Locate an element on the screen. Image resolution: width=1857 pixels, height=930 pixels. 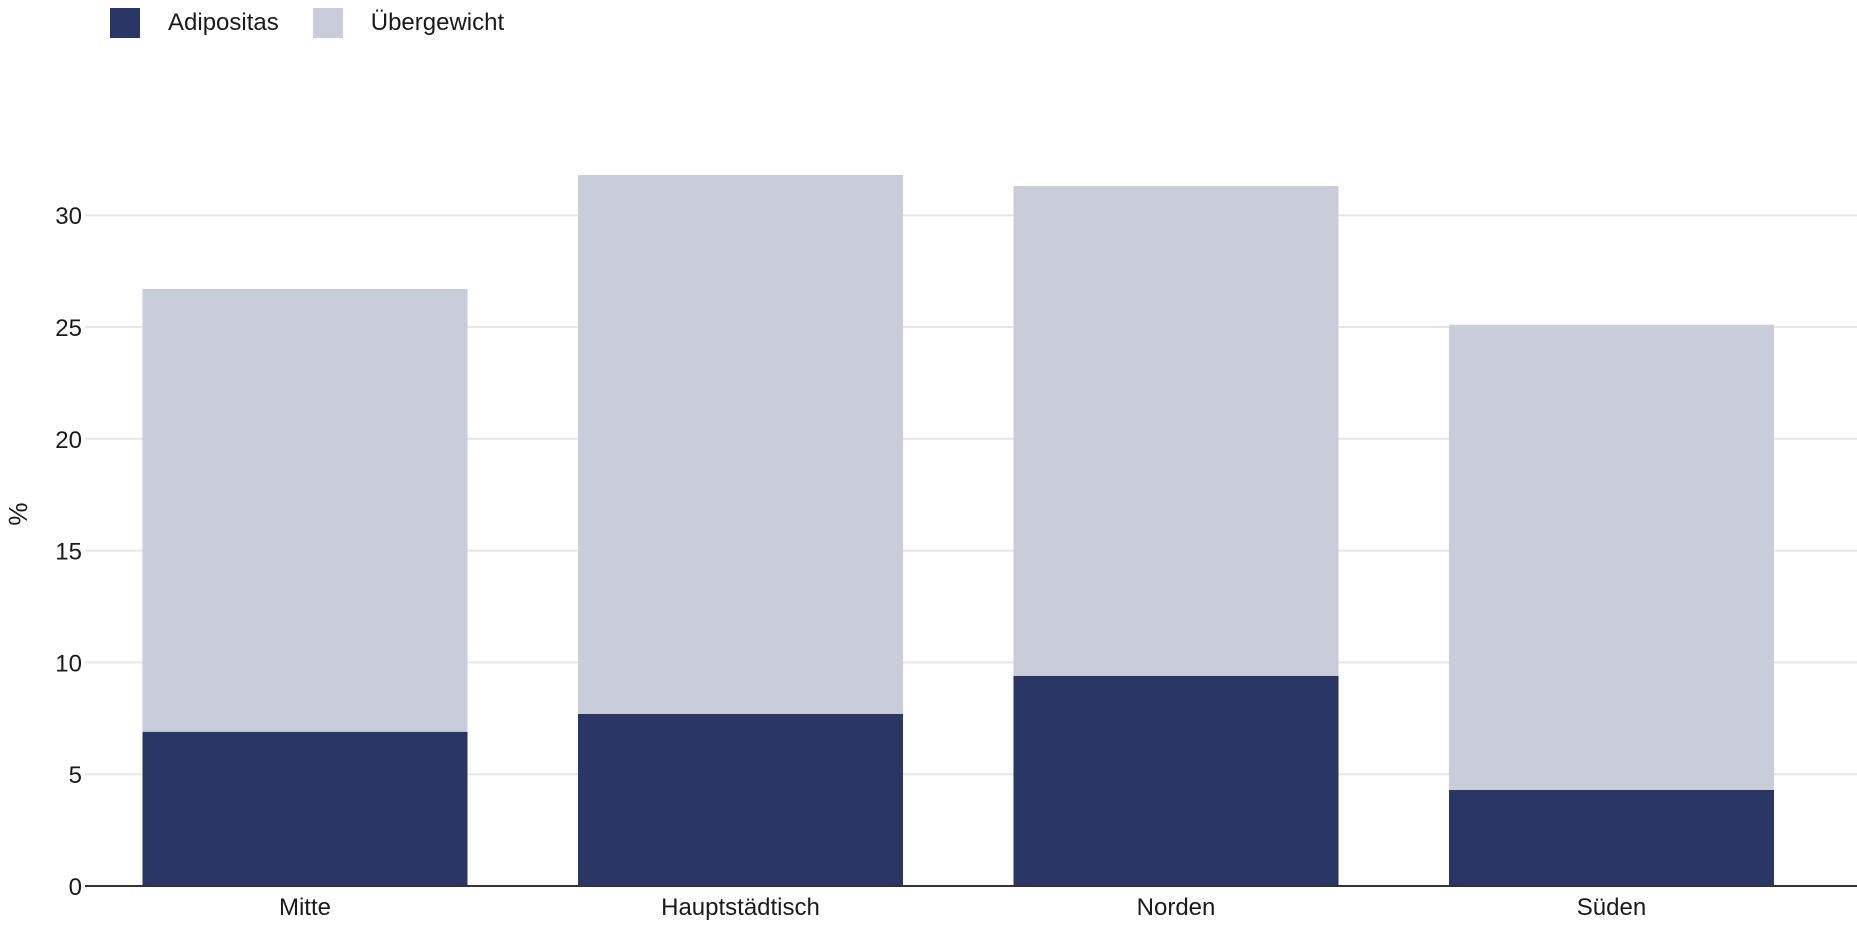
legend-swatch-uebergewicht is located at coordinates (327, 23).